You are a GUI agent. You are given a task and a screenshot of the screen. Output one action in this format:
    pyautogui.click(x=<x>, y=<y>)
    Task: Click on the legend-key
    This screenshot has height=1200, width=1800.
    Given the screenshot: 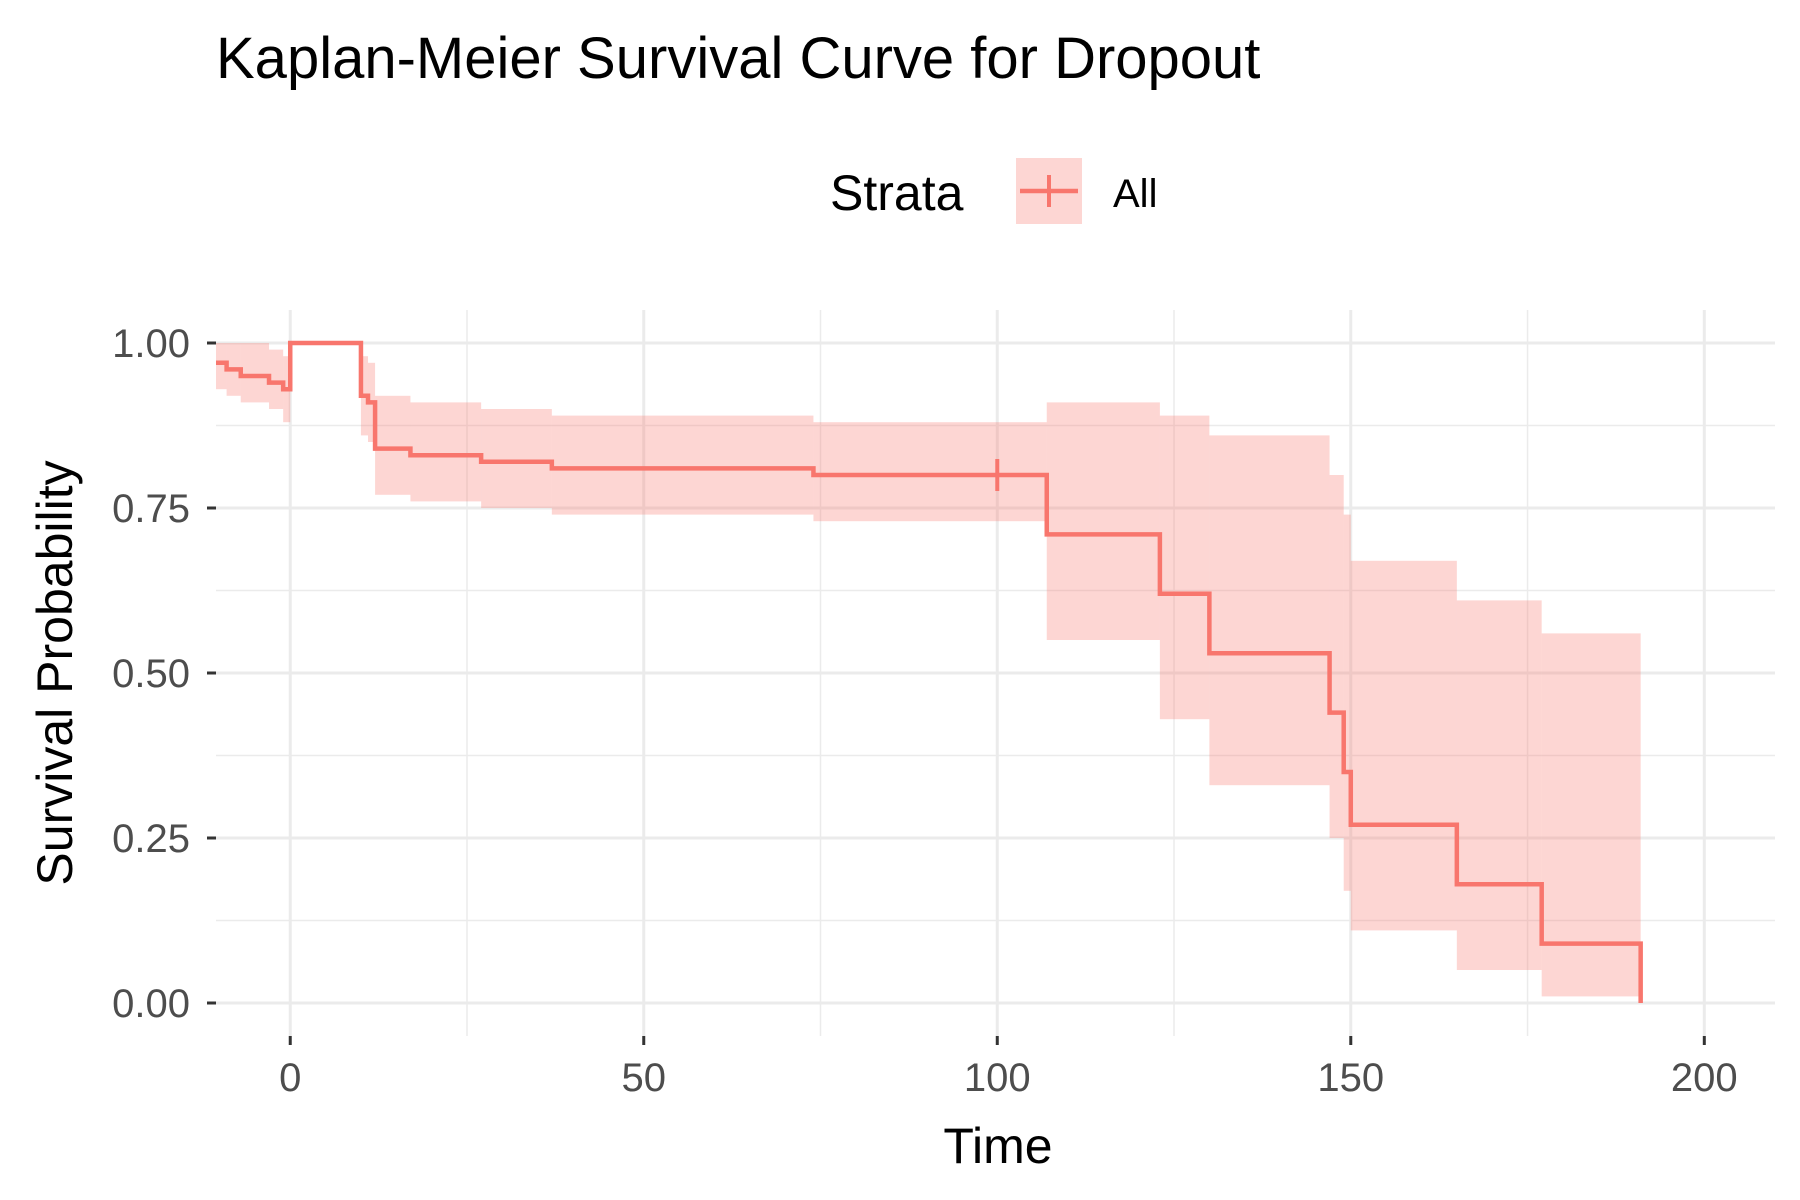 What is the action you would take?
    pyautogui.click(x=1049, y=191)
    